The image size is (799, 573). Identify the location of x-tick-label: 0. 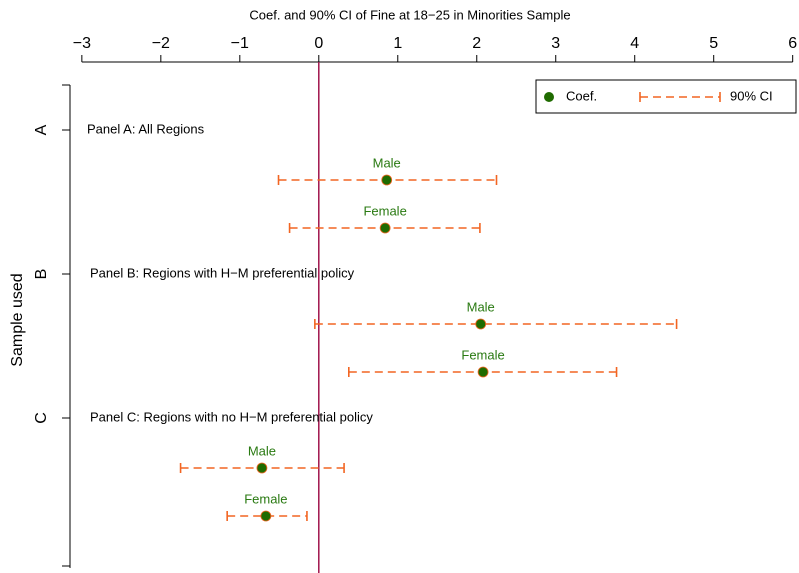
(318, 43).